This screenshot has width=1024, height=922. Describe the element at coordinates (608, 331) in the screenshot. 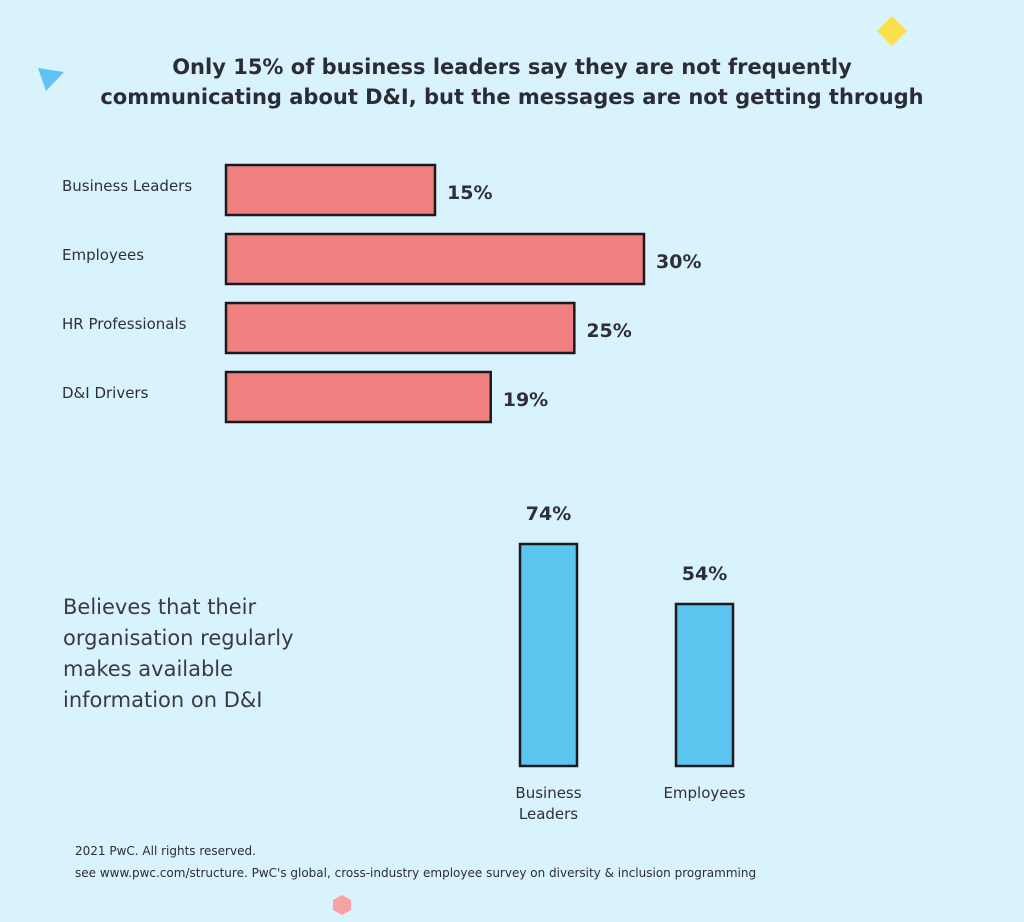

I see `value-label: 25%` at that location.